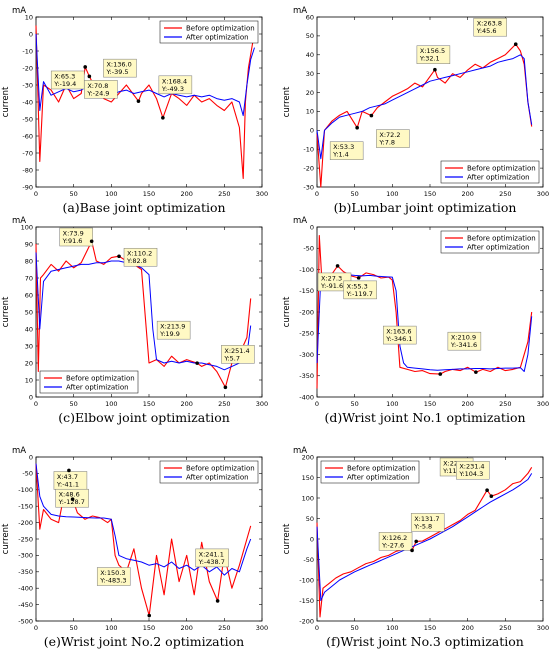  What do you see at coordinates (308, 457) in the screenshot?
I see `y-tick-label: 200` at bounding box center [308, 457].